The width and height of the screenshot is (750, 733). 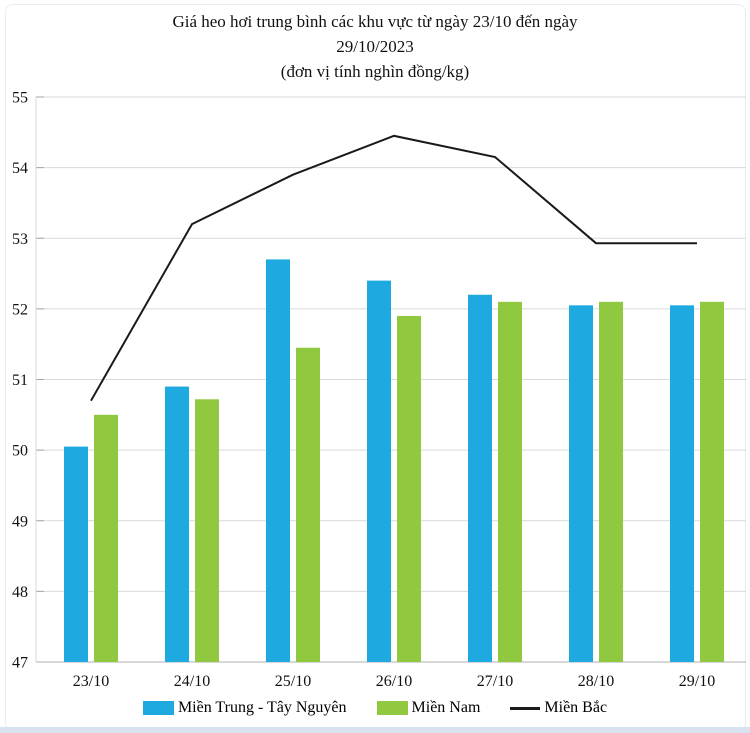 What do you see at coordinates (20, 98) in the screenshot?
I see `y-tick-label: 55` at bounding box center [20, 98].